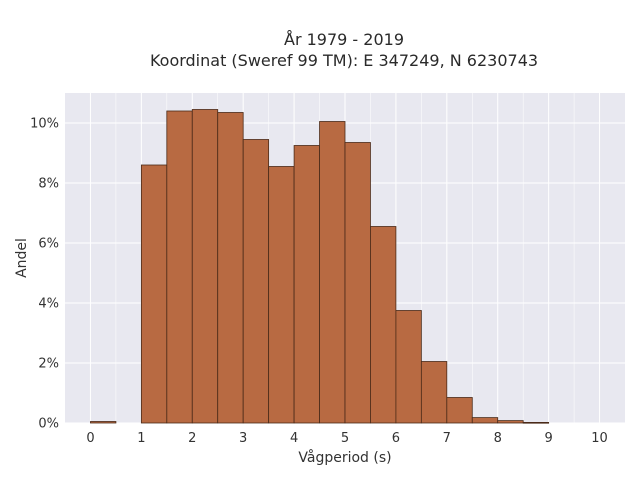  What do you see at coordinates (48, 184) in the screenshot?
I see `y-tick-label: 8%` at bounding box center [48, 184].